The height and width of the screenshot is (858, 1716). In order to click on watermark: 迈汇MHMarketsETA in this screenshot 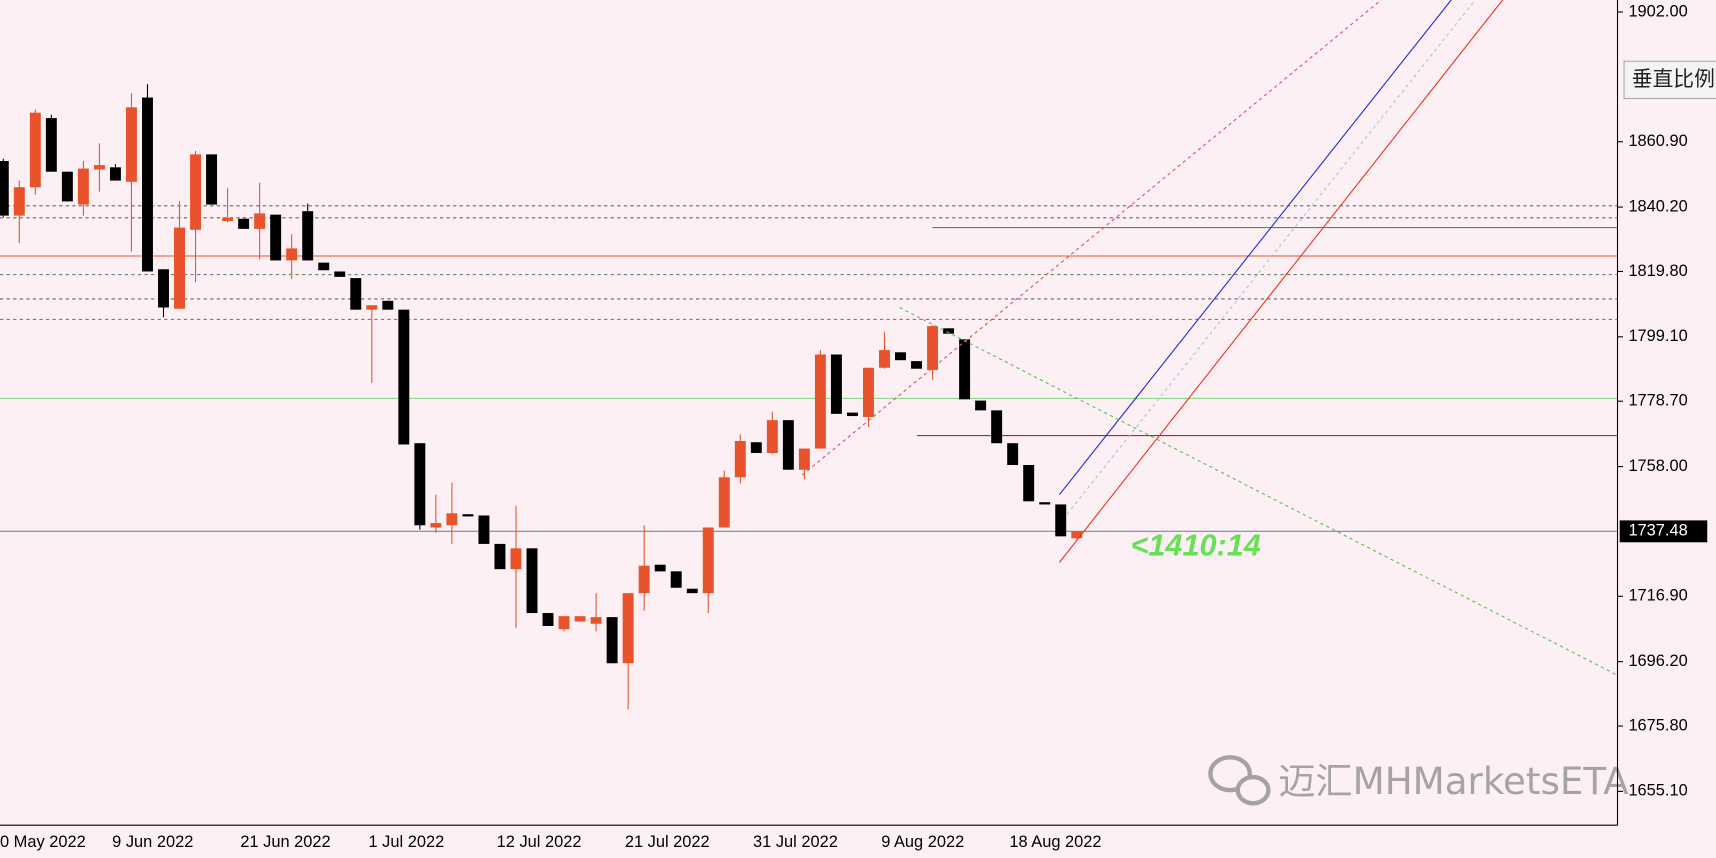, I will do `click(1418, 780)`.